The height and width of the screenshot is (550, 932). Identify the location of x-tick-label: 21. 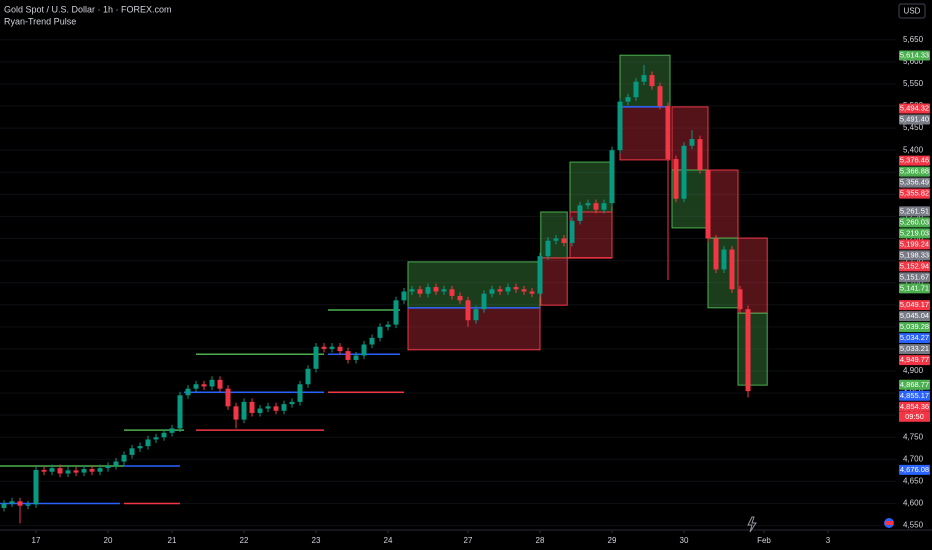
(172, 540).